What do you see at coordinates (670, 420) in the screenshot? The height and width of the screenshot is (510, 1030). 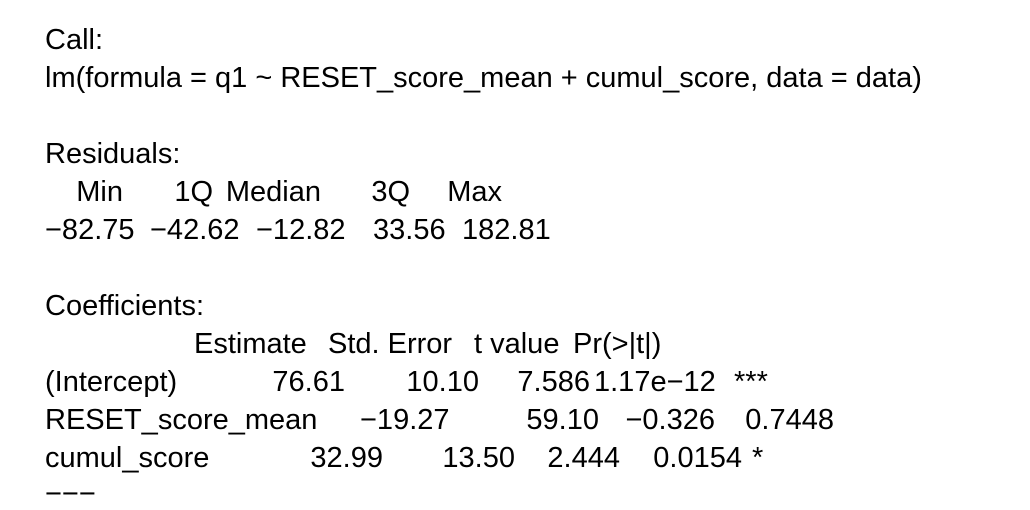 I see `coef-t-value: −0.326` at bounding box center [670, 420].